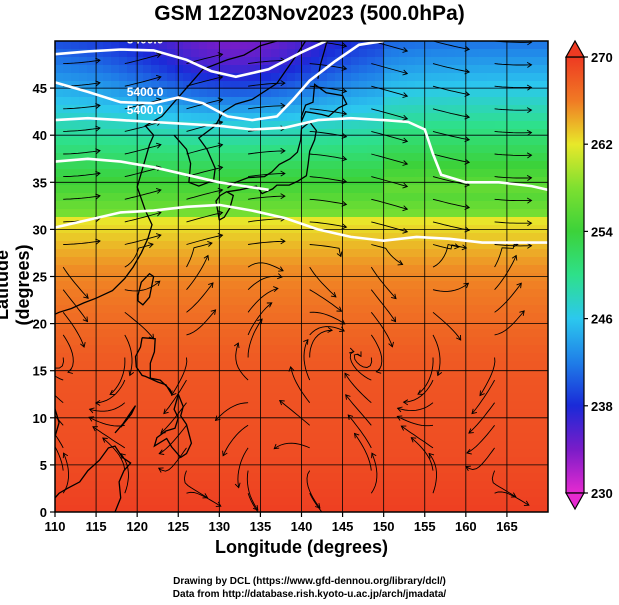  Describe the element at coordinates (137, 526) in the screenshot. I see `x-tick-label: 120` at that location.